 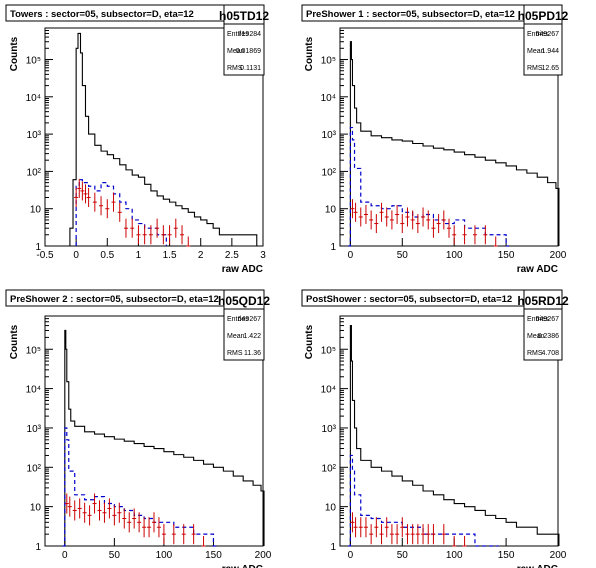 What do you see at coordinates (107, 255) in the screenshot?
I see `x-tick-label: 0.5` at bounding box center [107, 255].